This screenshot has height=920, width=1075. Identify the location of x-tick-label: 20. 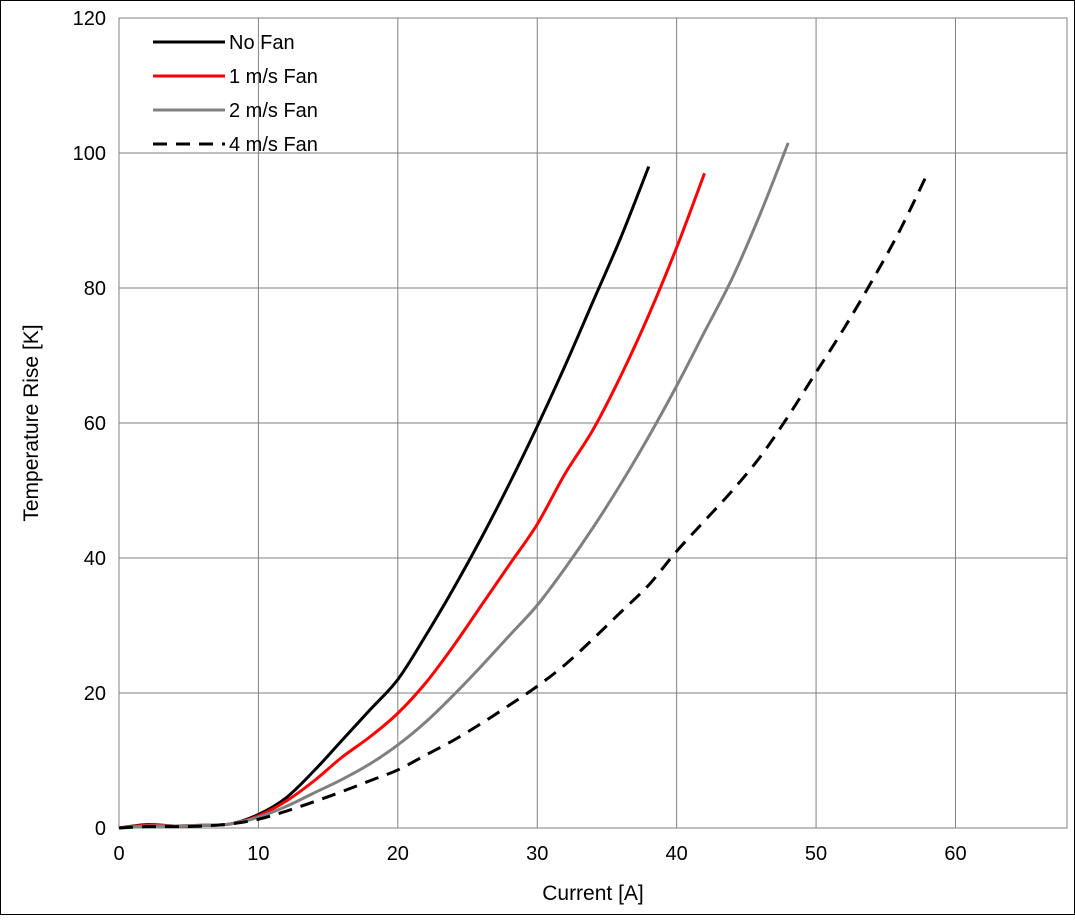
(398, 854).